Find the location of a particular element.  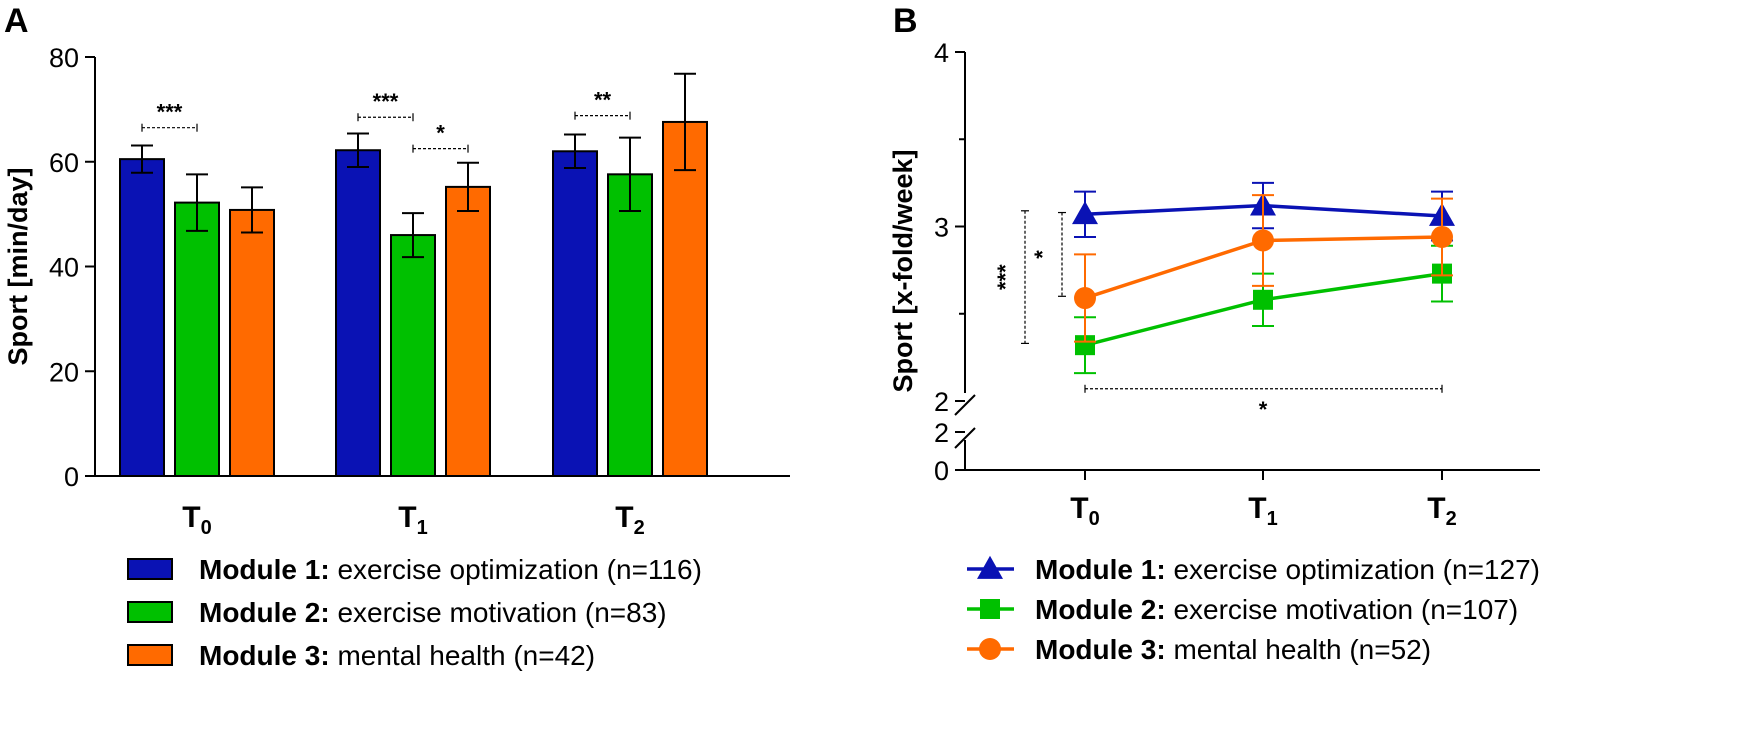

legend-entry: Module 1: exercise optimization (n=127) is located at coordinates (1287, 569).